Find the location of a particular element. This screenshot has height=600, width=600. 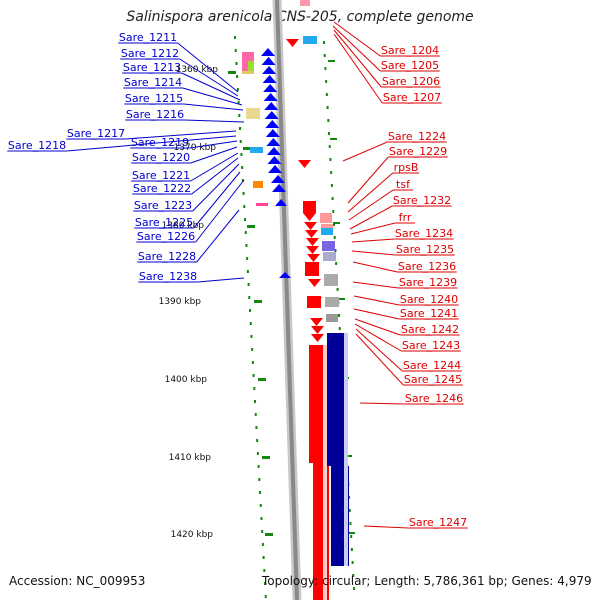

gene-label-rpsb: rpsB is located at coordinates (406, 167).